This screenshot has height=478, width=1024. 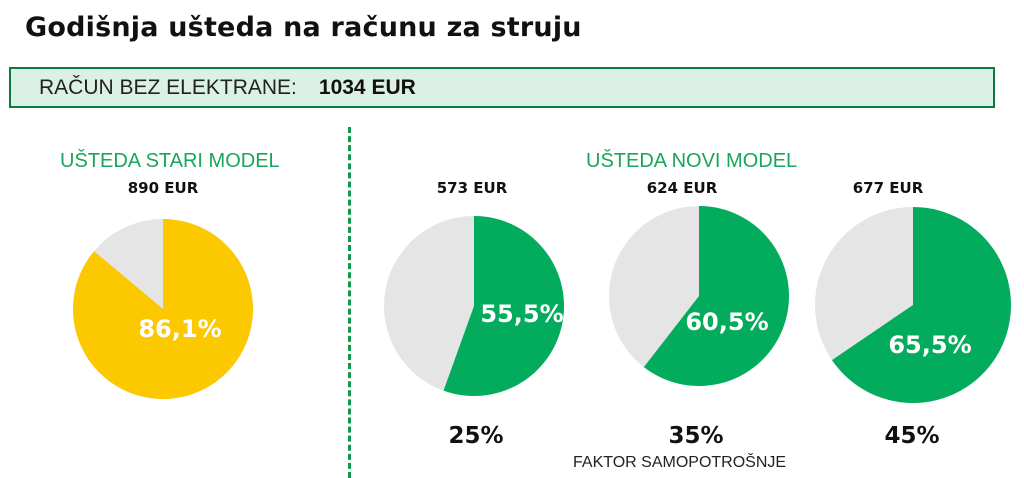 I want to click on new-model-title: UŠTEDA NOVI MODEL, so click(x=692, y=161).